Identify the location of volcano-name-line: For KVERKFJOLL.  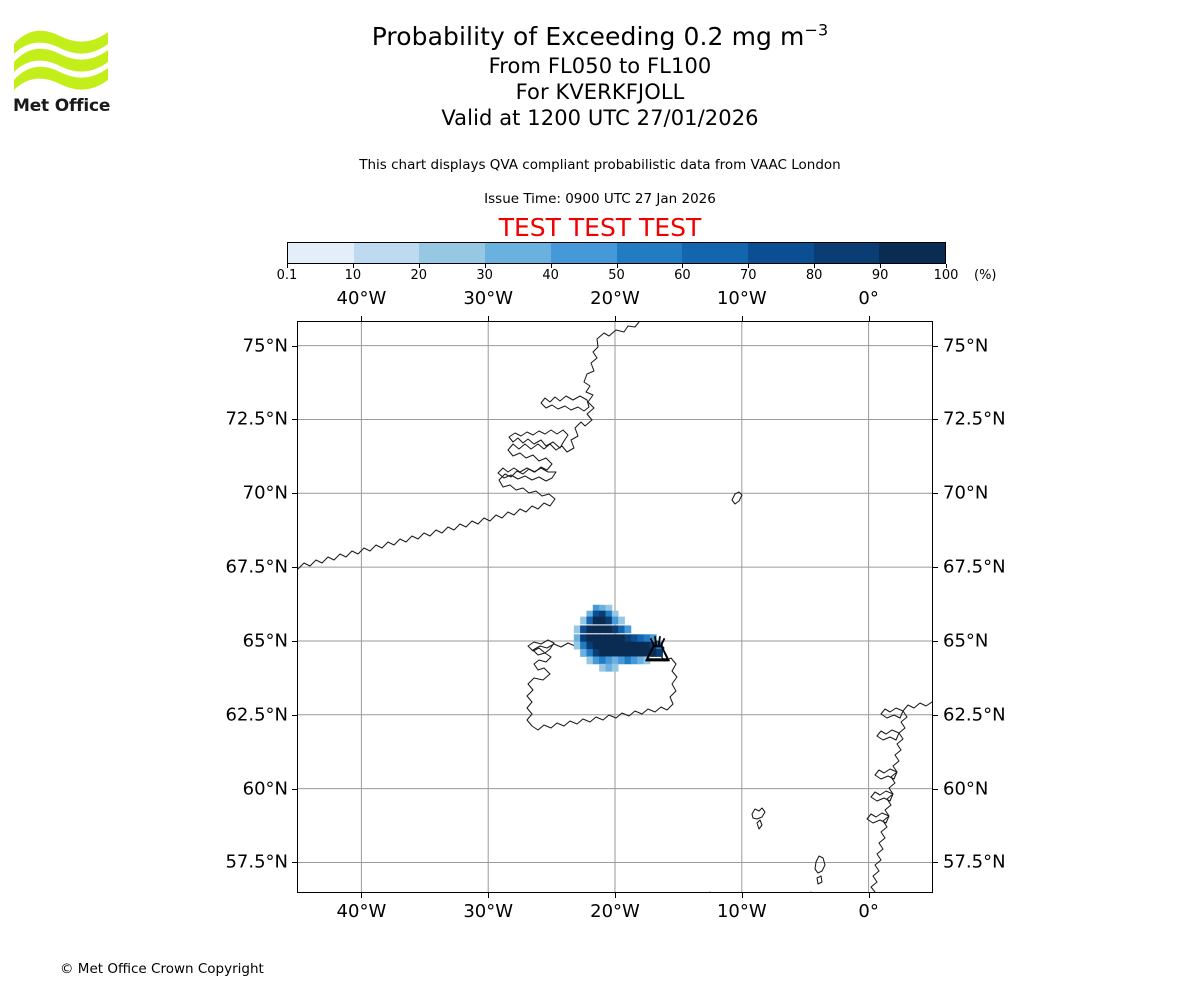
(600, 92).